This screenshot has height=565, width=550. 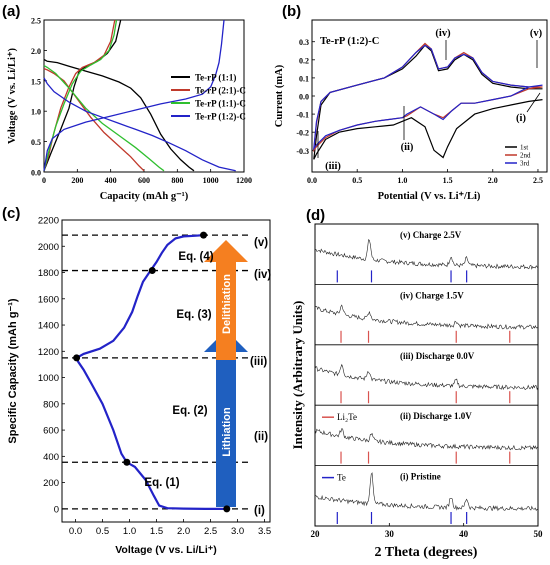 What do you see at coordinates (304, 97) in the screenshot?
I see `panel-b-ytick-label: 0.0` at bounding box center [304, 97].